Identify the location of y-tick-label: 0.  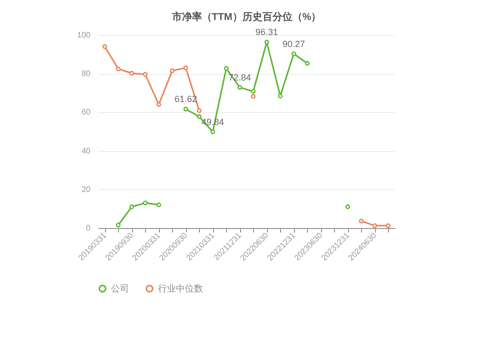
(89, 228).